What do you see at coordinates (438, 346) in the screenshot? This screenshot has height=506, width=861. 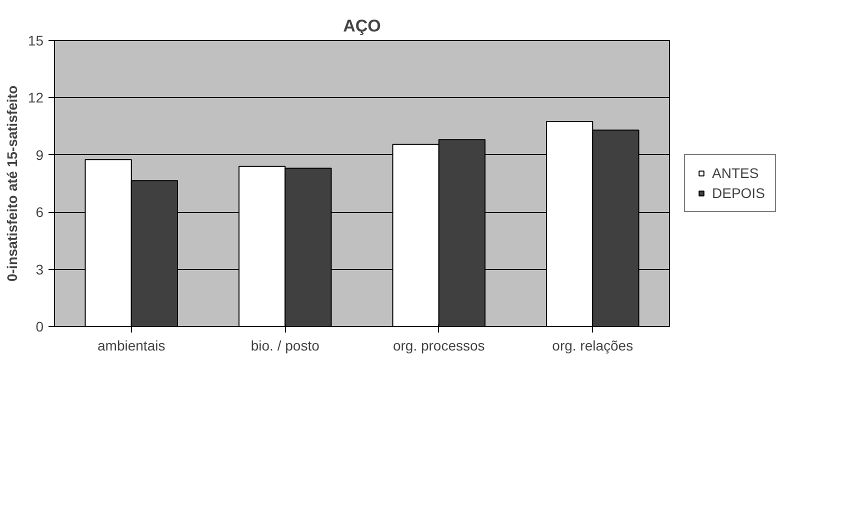 I see `x-tick-label: org. processos` at bounding box center [438, 346].